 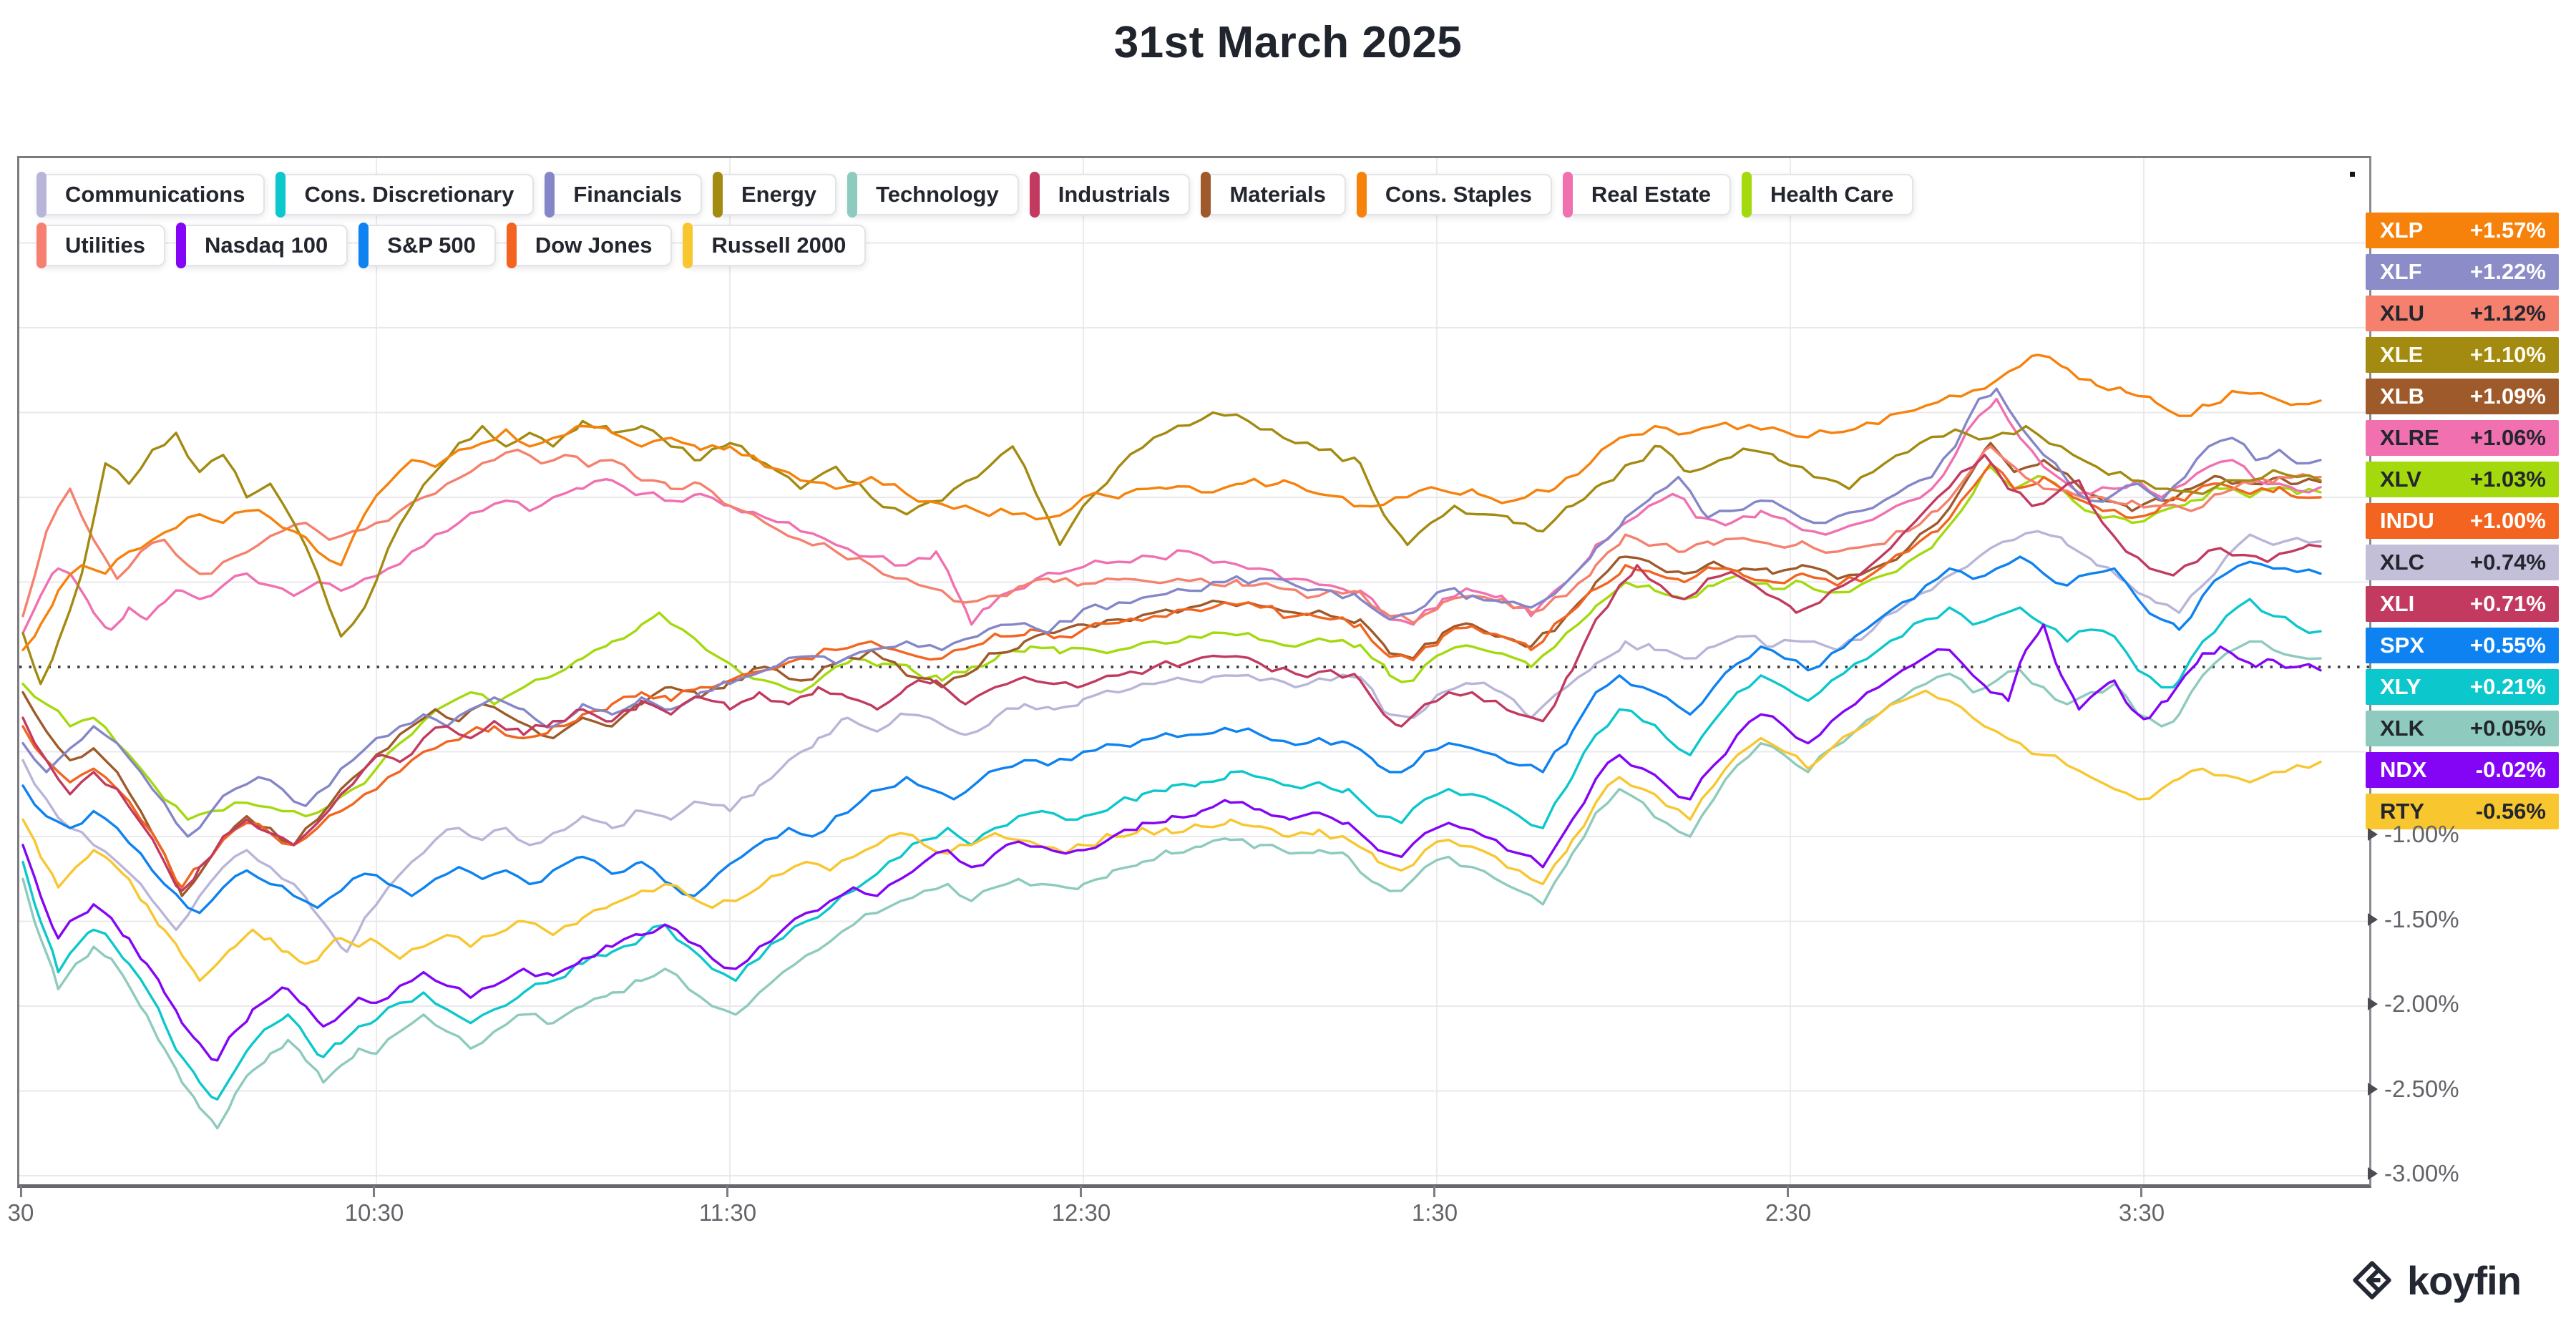 What do you see at coordinates (2462, 313) in the screenshot?
I see `ticker-chip-XLU: XLU +1.12%` at bounding box center [2462, 313].